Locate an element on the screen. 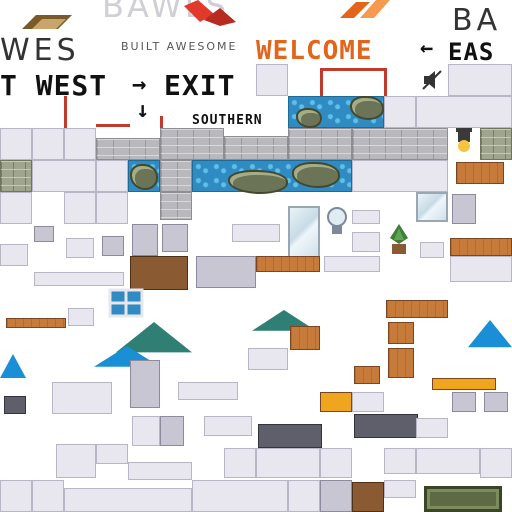 The height and width of the screenshot is (512, 512). printer is located at coordinates (175, 238).